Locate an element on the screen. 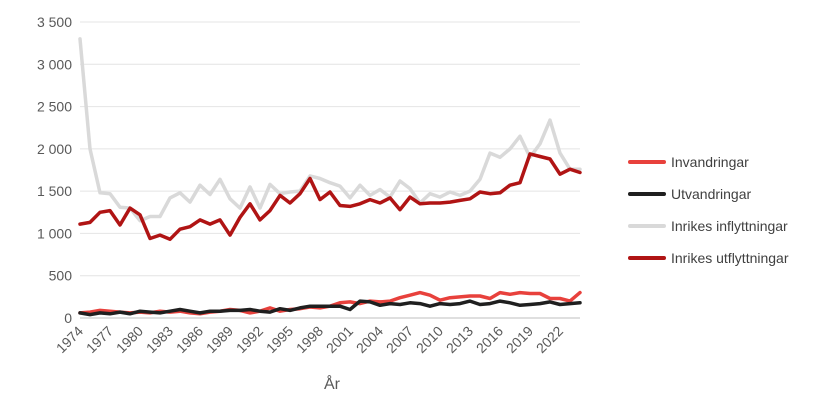 The image size is (830, 413). x-tick-label: 1989 is located at coordinates (219, 339).